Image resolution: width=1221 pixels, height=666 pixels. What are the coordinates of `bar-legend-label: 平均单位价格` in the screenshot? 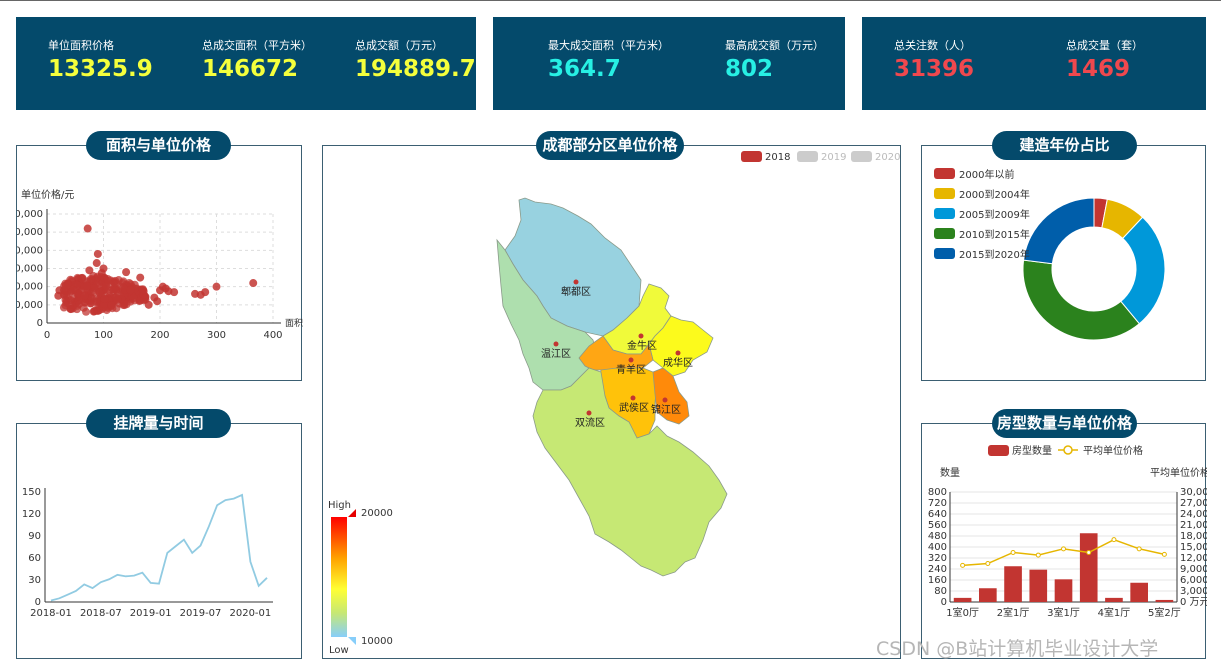 It's located at (1113, 450).